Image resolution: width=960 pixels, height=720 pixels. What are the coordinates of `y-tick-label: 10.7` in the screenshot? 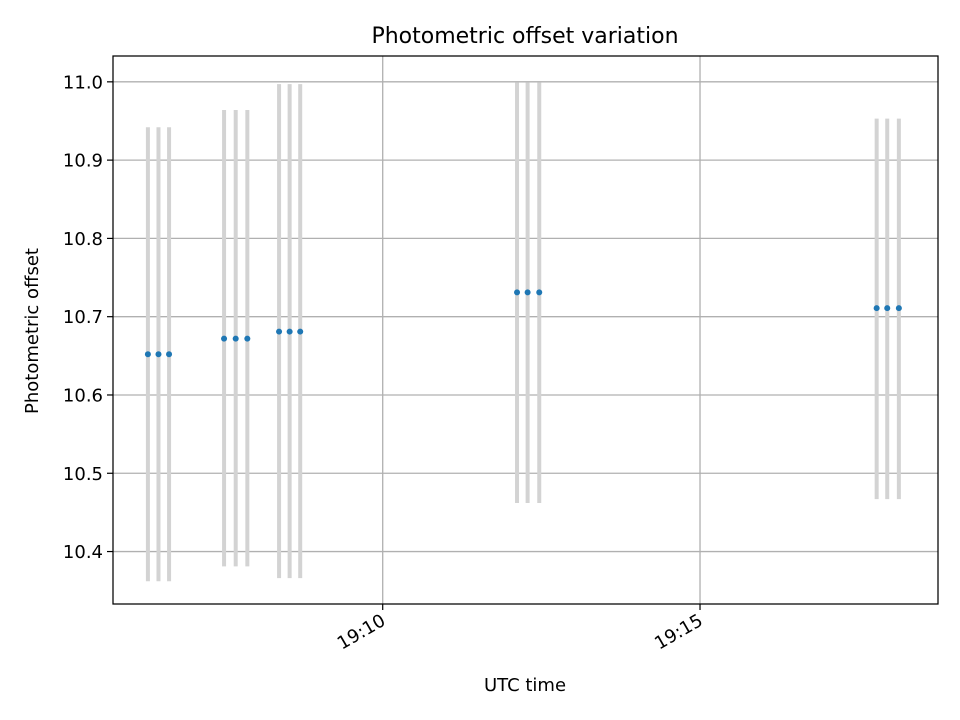 It's located at (83, 317).